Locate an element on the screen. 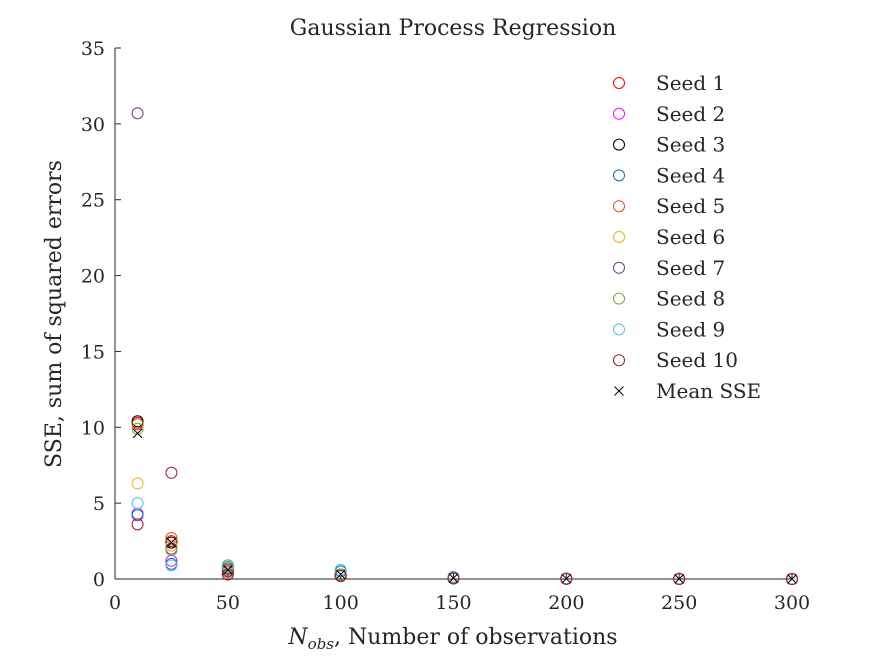 This screenshot has width=875, height=656. y-tick-label: 20 is located at coordinates (93, 277).